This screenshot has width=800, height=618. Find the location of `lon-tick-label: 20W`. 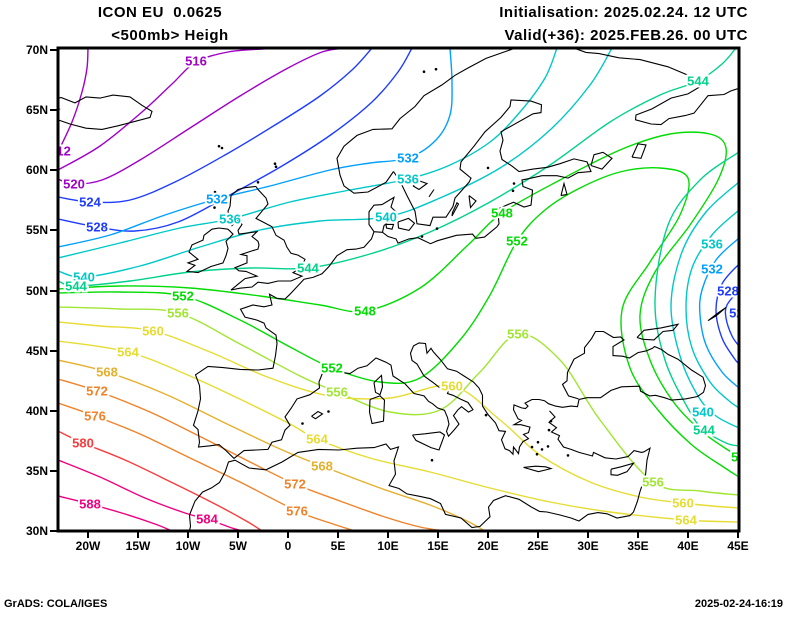

lon-tick-label: 20W is located at coordinates (88, 546).